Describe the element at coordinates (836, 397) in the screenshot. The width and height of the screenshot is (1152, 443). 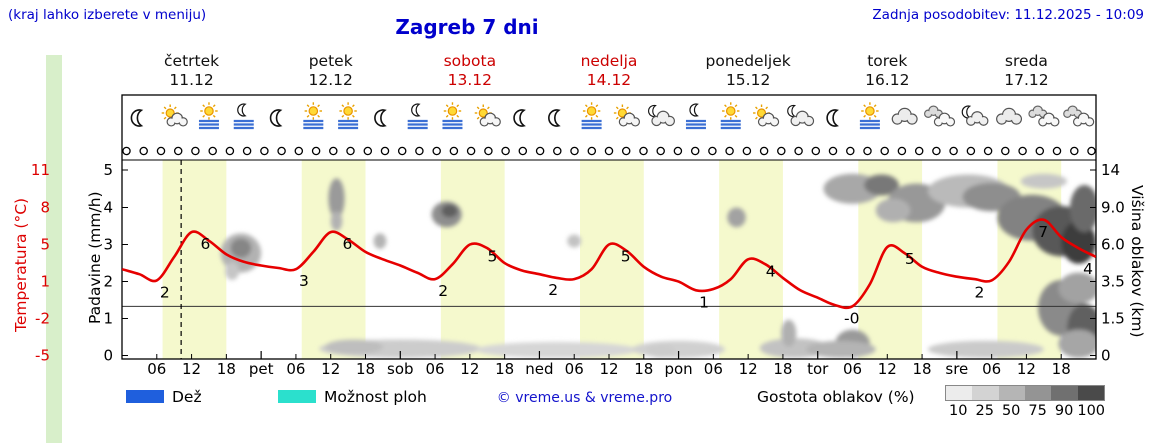
I see `cloud-density-label: Gostota oblakov (%)` at that location.